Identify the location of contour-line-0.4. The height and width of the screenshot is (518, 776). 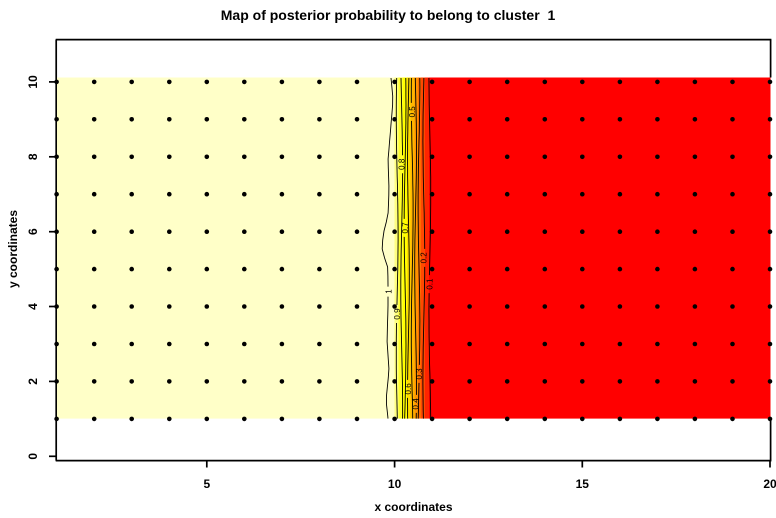
(415, 236).